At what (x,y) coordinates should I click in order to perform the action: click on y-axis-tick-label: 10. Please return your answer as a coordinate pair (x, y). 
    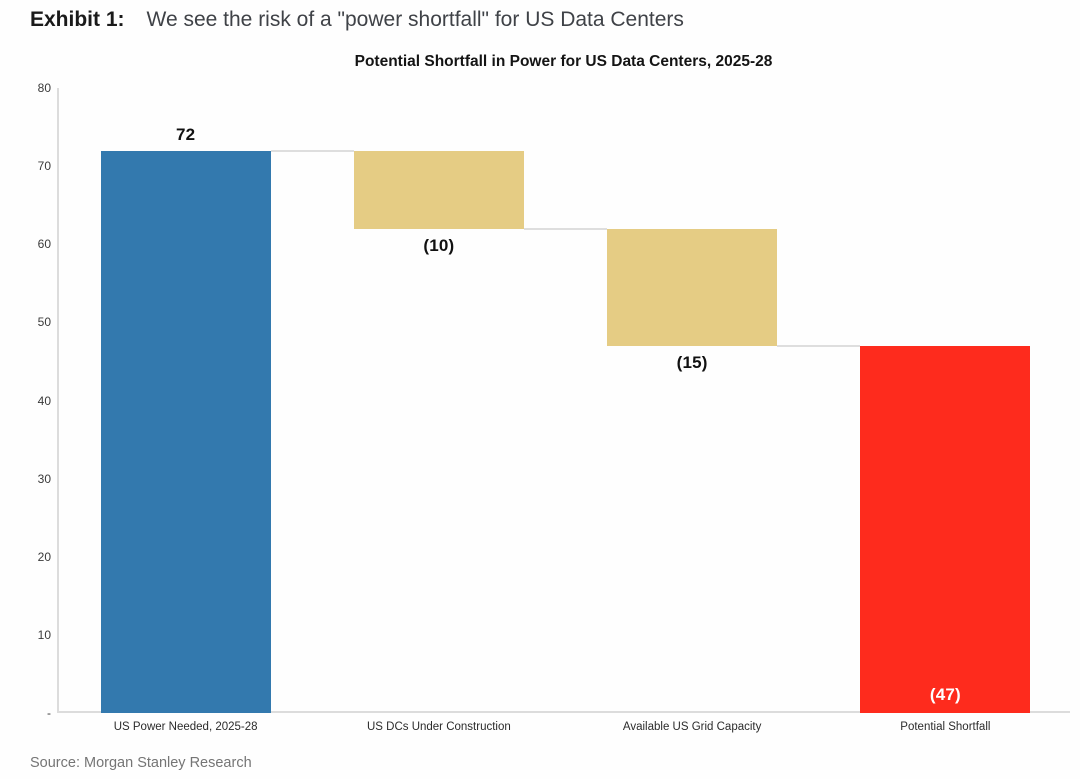
    Looking at the image, I should click on (44, 634).